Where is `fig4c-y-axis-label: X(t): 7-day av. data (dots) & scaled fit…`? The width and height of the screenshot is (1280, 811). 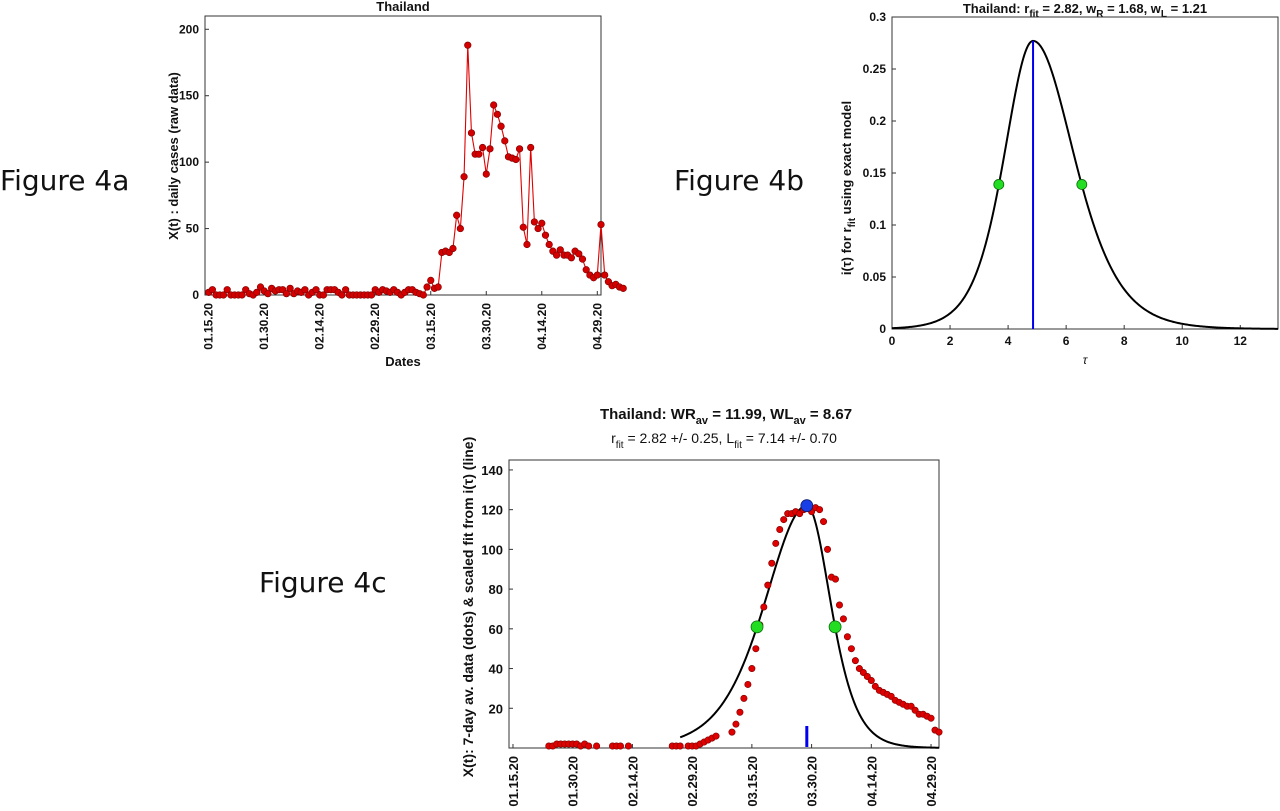 fig4c-y-axis-label: X(t): 7-day av. data (dots) & scaled fit… is located at coordinates (468, 607).